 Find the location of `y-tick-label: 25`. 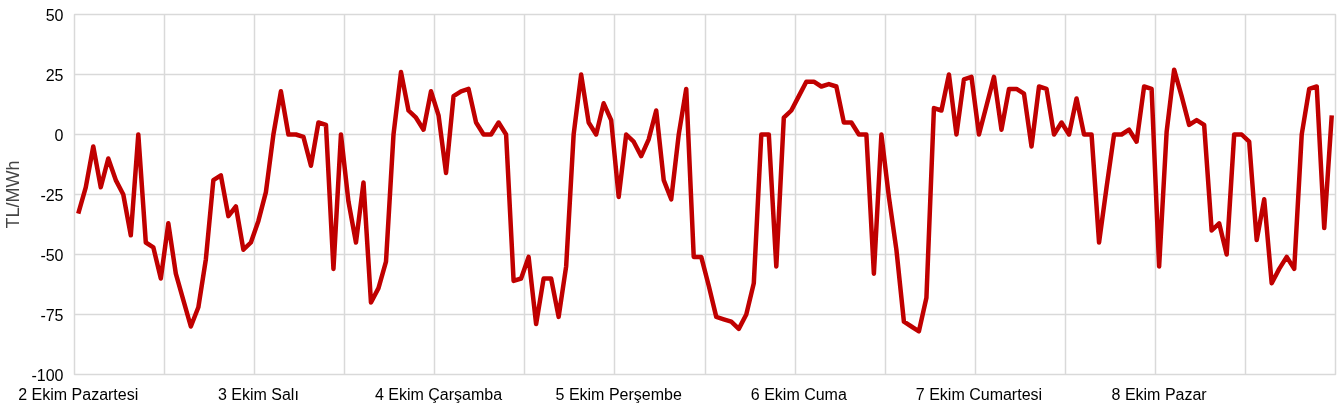

y-tick-label: 25 is located at coordinates (54, 75).